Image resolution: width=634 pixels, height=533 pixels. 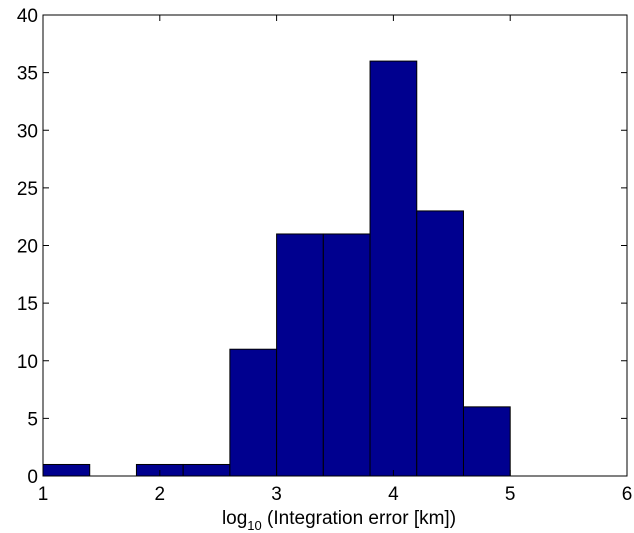 I want to click on x-axis-title: log10 (Integration error [km]), so click(x=339, y=520).